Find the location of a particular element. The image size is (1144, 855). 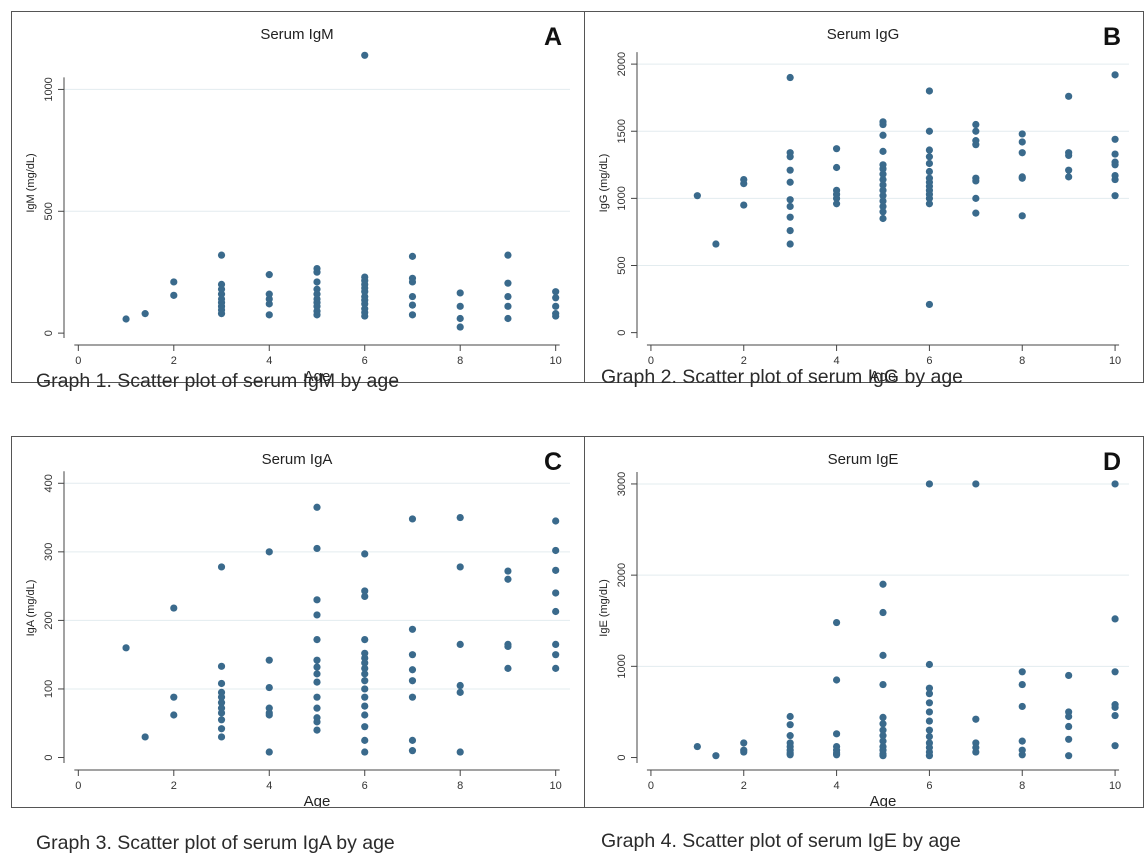

x-tick-label: 6 is located at coordinates (929, 786).